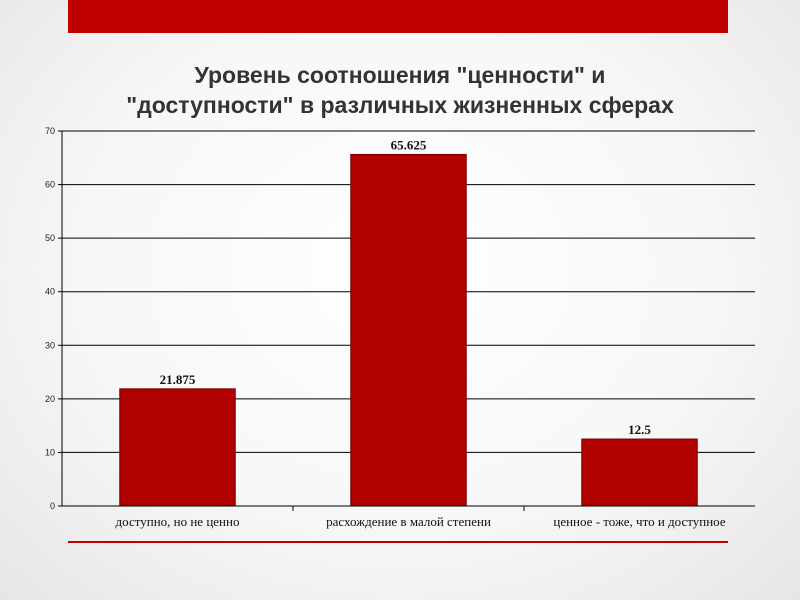  Describe the element at coordinates (178, 521) in the screenshot. I see `category-label: доступно, но не ценно` at that location.